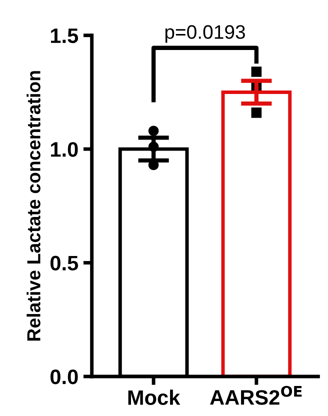  I want to click on y-tick-label: 0.0, so click(64, 376).